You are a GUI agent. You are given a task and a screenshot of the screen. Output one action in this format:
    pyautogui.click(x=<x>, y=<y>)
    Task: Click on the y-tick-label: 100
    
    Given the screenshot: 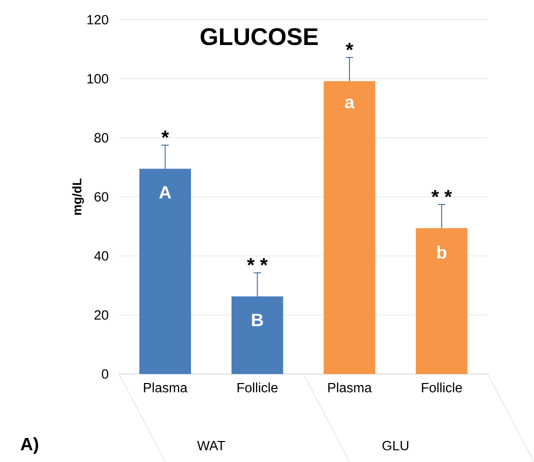 What is the action you would take?
    pyautogui.click(x=97, y=79)
    